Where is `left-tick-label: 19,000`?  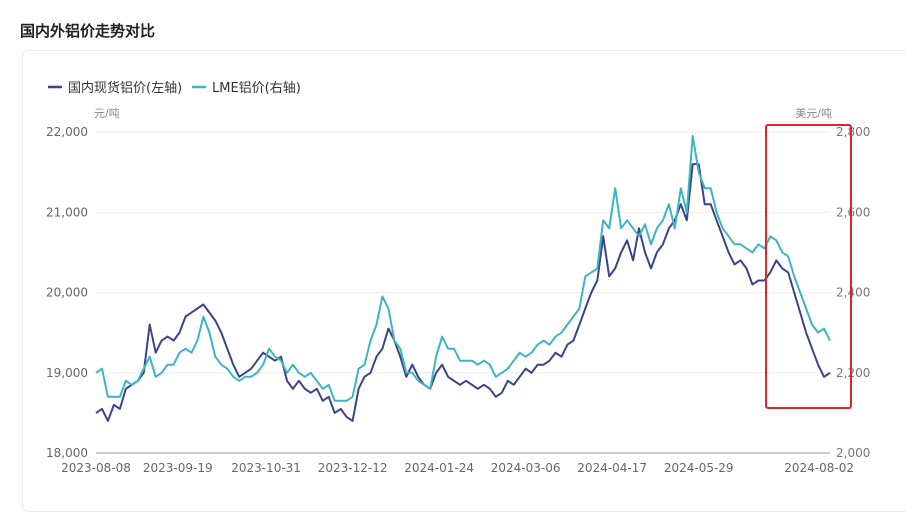
left-tick-label: 19,000 is located at coordinates (67, 373).